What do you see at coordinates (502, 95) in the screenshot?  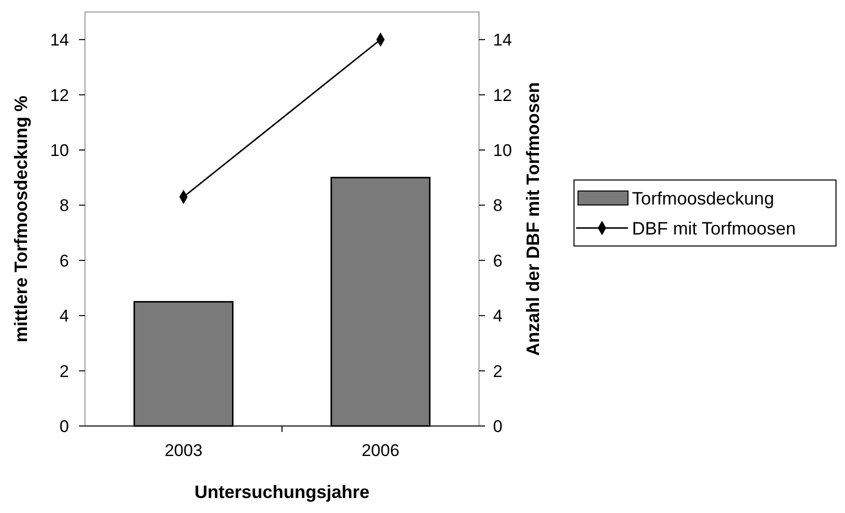 I see `y2-tick-label: 12` at bounding box center [502, 95].